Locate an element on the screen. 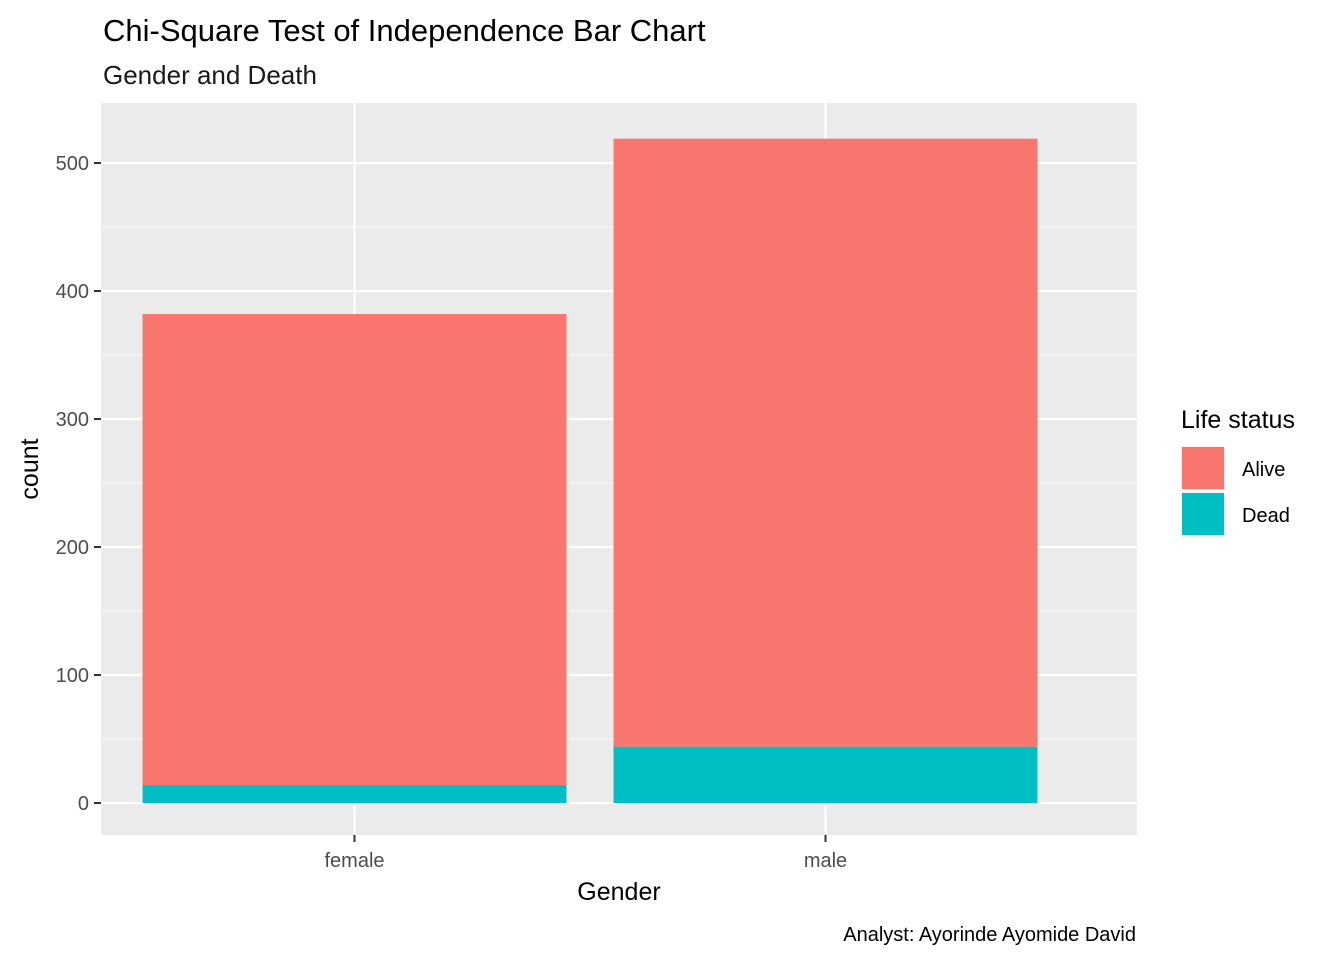 The height and width of the screenshot is (960, 1344). legend-title: Life status is located at coordinates (1238, 420).